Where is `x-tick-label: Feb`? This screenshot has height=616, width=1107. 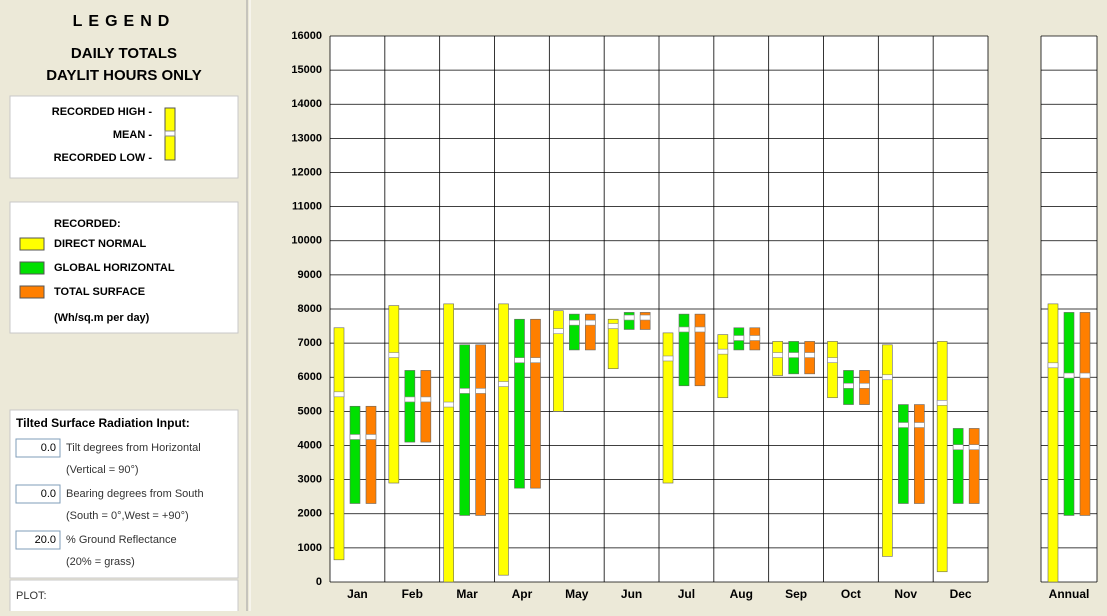
x-tick-label: Feb is located at coordinates (412, 594).